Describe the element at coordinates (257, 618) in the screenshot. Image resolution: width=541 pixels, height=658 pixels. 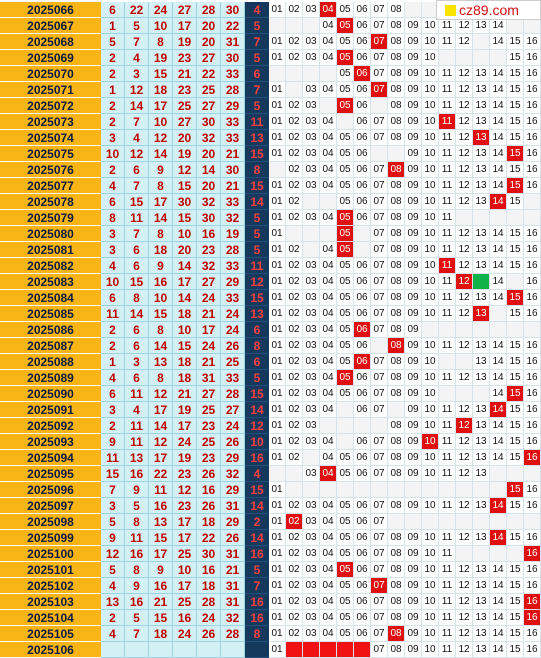
I see `blue-ball: 16` at that location.